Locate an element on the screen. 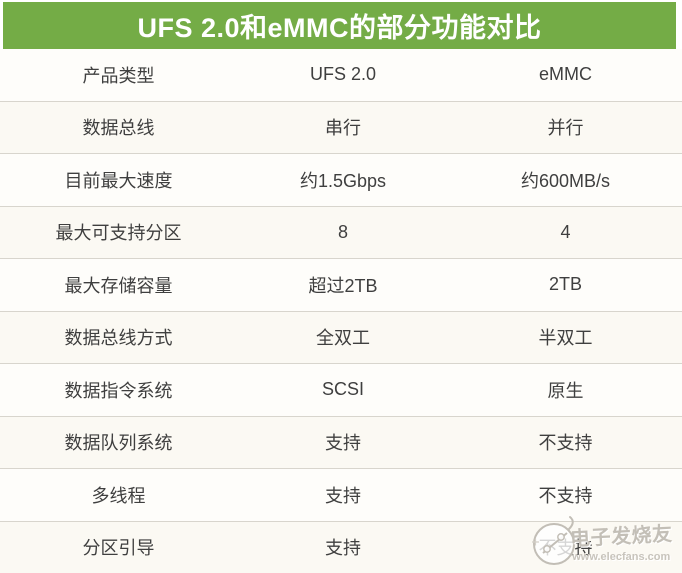  ufs-value: UFS 2.0 is located at coordinates (343, 74).